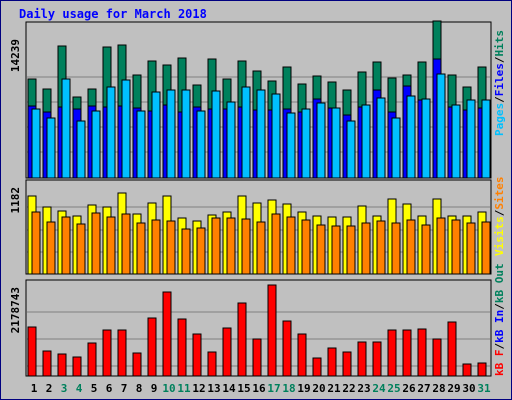  Describe the element at coordinates (423, 388) in the screenshot. I see `x-tick-label: 27` at that location.